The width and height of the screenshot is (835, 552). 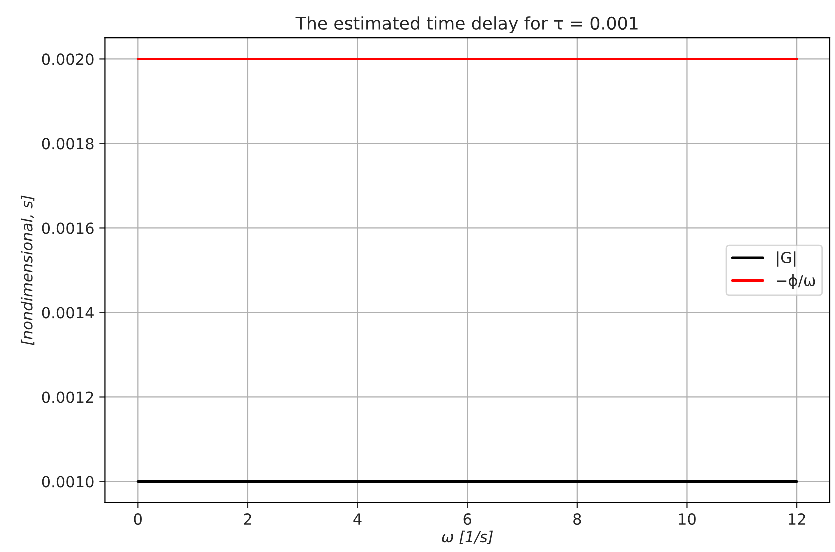 I want to click on x-axis-title: ω [1/s], so click(x=468, y=537).